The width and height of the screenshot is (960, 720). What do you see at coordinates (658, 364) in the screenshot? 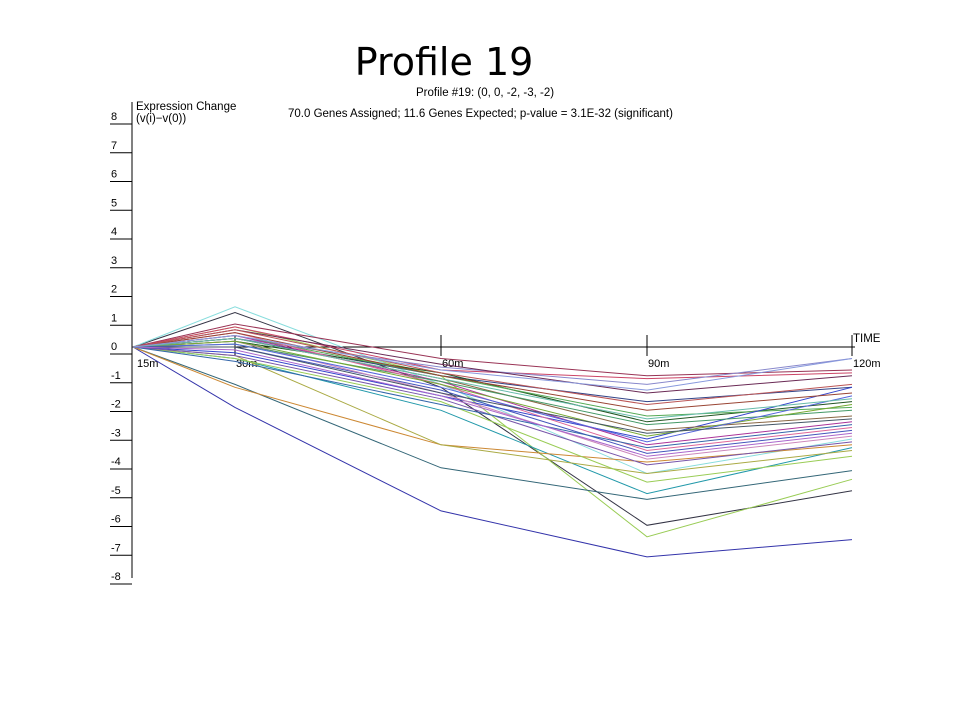
I see `x-tick-label: 90m` at bounding box center [658, 364].